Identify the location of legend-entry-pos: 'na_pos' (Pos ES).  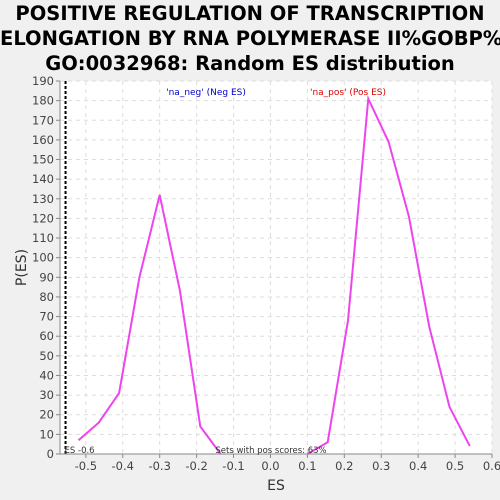
(348, 93).